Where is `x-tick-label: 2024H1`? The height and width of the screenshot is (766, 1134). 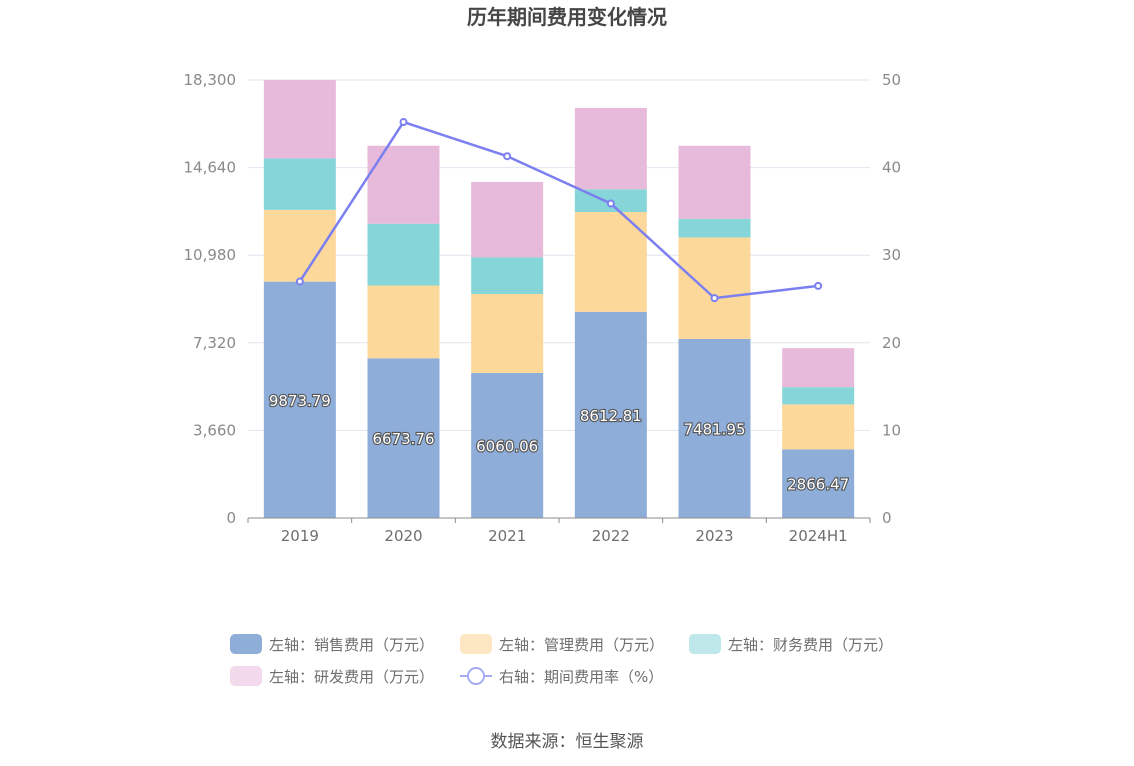 x-tick-label: 2024H1 is located at coordinates (818, 536).